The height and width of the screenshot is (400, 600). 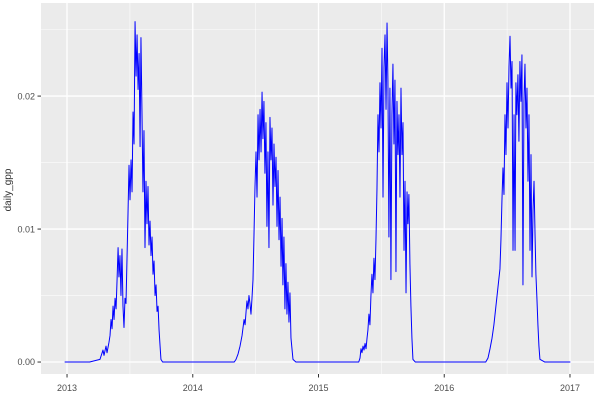 What do you see at coordinates (26, 96) in the screenshot?
I see `y-tick-label: 0.02` at bounding box center [26, 96].